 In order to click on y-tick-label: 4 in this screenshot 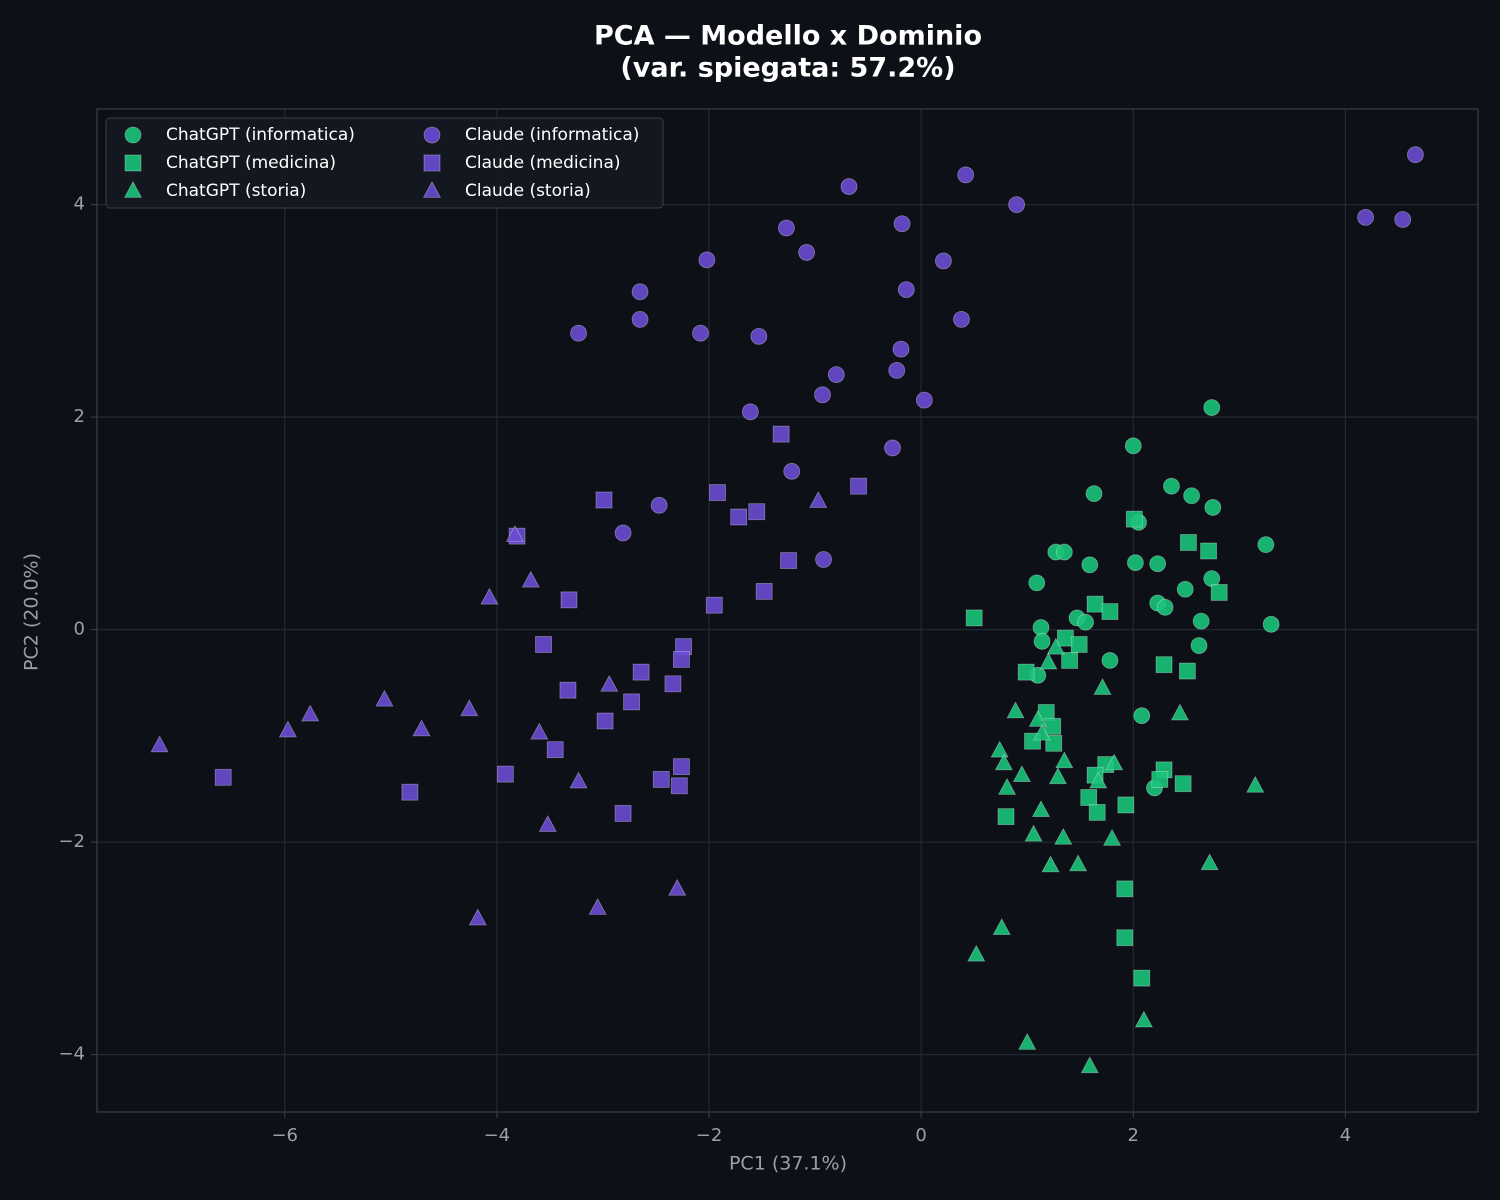, I will do `click(79, 204)`.